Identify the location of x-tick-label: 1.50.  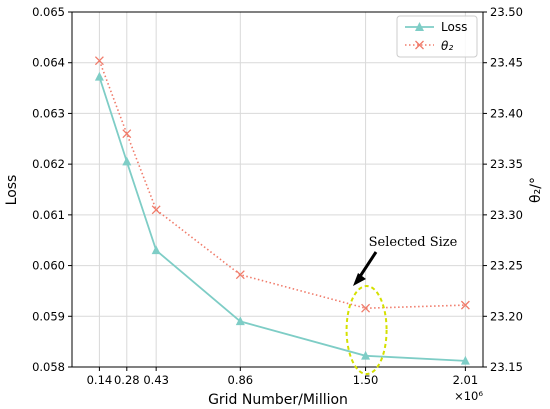
(366, 380).